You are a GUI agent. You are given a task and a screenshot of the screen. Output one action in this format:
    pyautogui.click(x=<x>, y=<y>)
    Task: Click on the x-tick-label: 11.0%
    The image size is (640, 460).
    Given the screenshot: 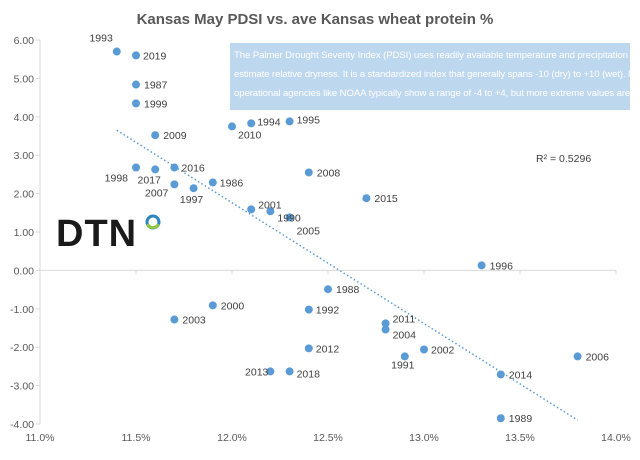 What is the action you would take?
    pyautogui.click(x=40, y=438)
    